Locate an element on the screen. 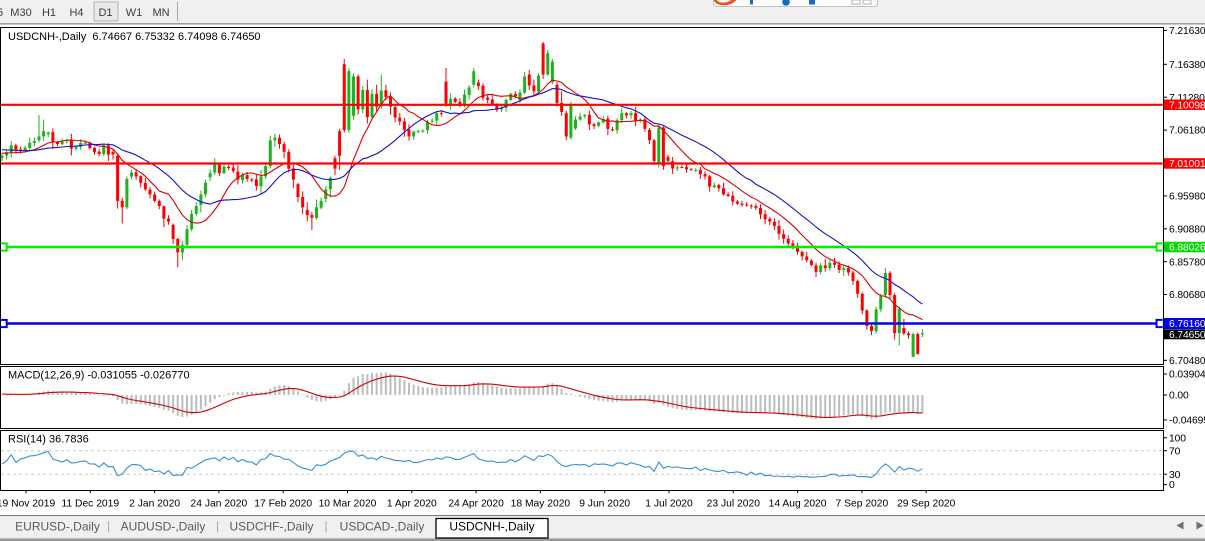  svg-text: 29 Sep 2020 is located at coordinates (926, 504).